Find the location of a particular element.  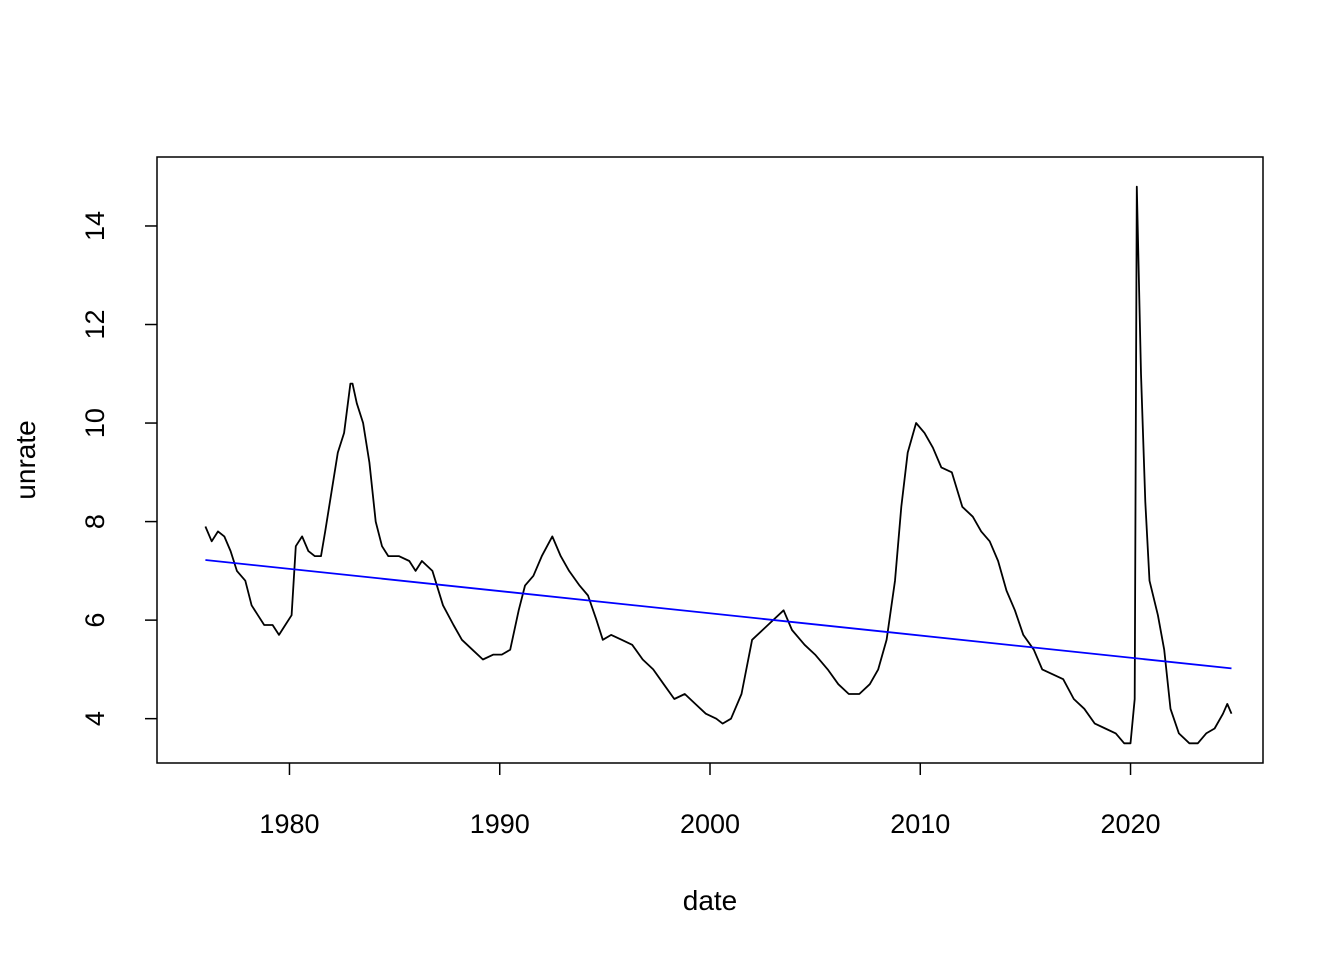

x-tick-label: 2020 is located at coordinates (1130, 824).